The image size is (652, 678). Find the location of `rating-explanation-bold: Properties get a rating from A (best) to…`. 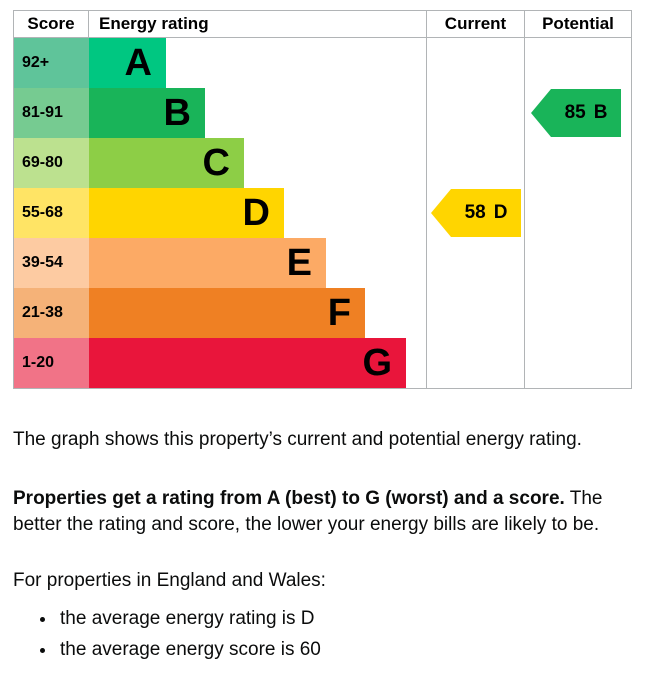

rating-explanation-bold: Properties get a rating from A (best) to… is located at coordinates (289, 498).